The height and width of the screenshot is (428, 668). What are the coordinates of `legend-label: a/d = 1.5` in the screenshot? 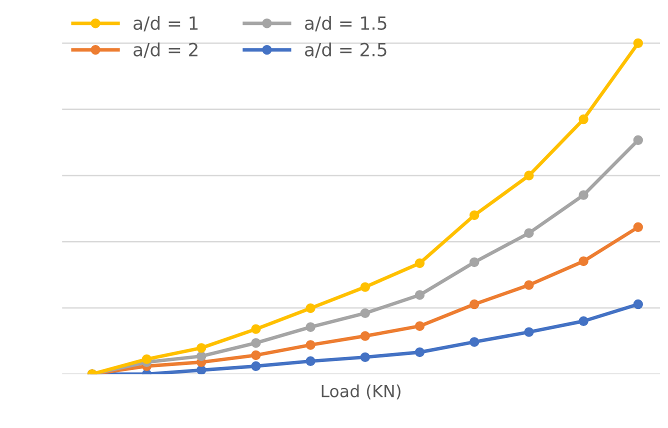 It's located at (345, 24).